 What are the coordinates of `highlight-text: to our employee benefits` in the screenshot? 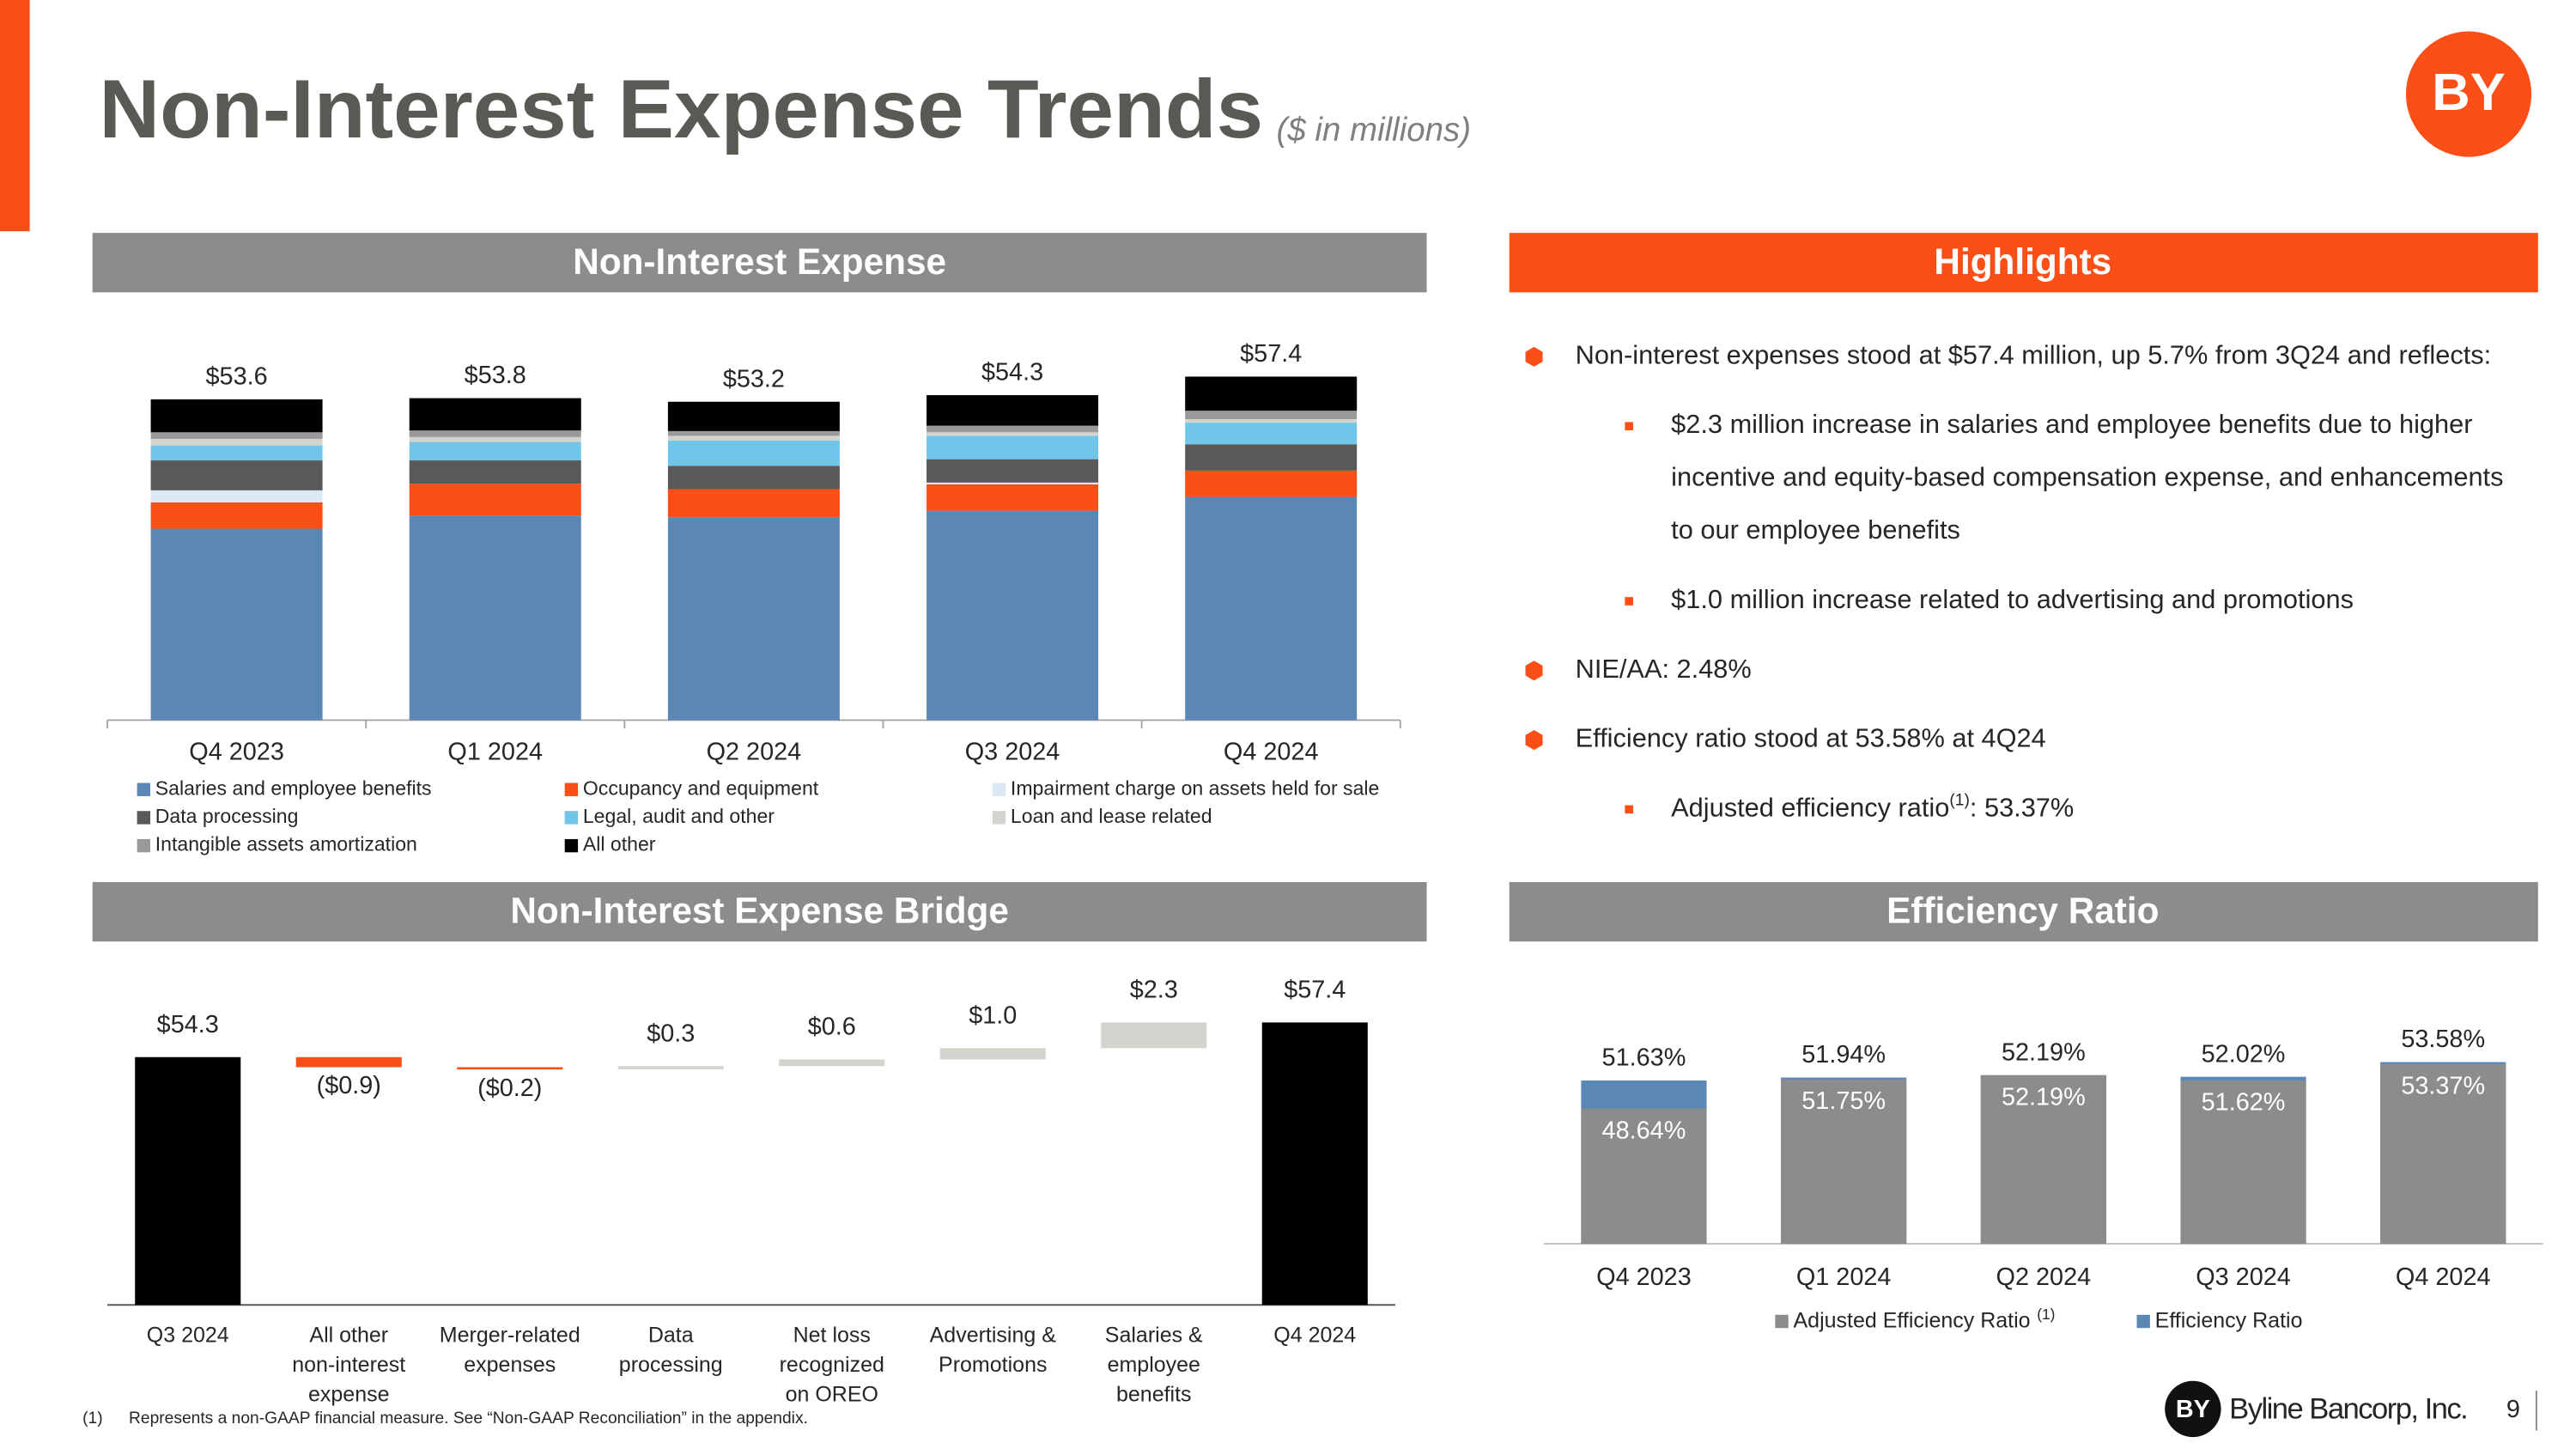 It's located at (1815, 529).